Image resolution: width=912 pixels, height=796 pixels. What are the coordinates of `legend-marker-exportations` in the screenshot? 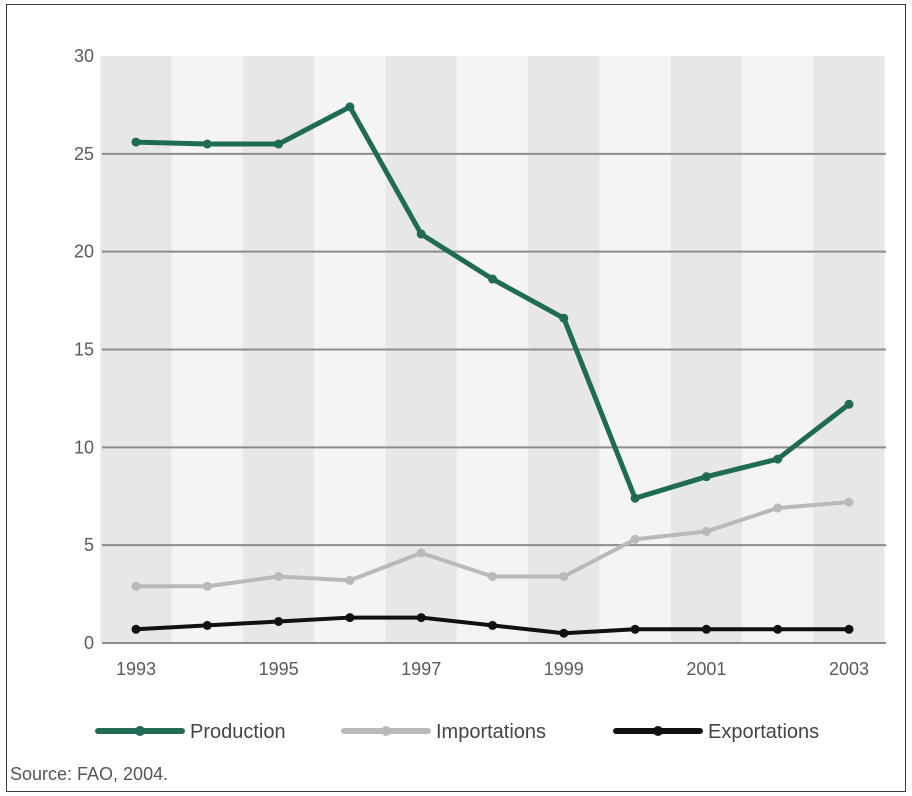 It's located at (658, 731).